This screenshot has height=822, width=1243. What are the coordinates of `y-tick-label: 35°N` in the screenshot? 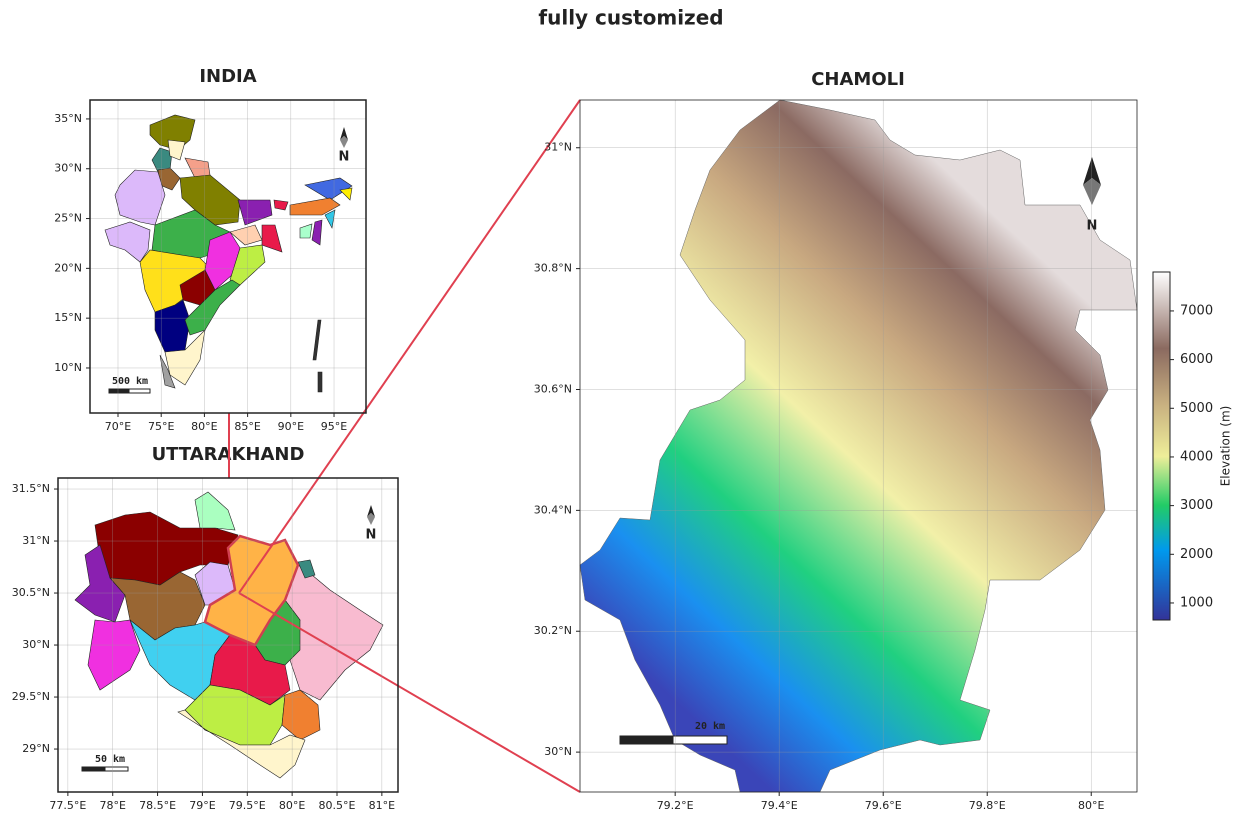 It's located at (68, 118).